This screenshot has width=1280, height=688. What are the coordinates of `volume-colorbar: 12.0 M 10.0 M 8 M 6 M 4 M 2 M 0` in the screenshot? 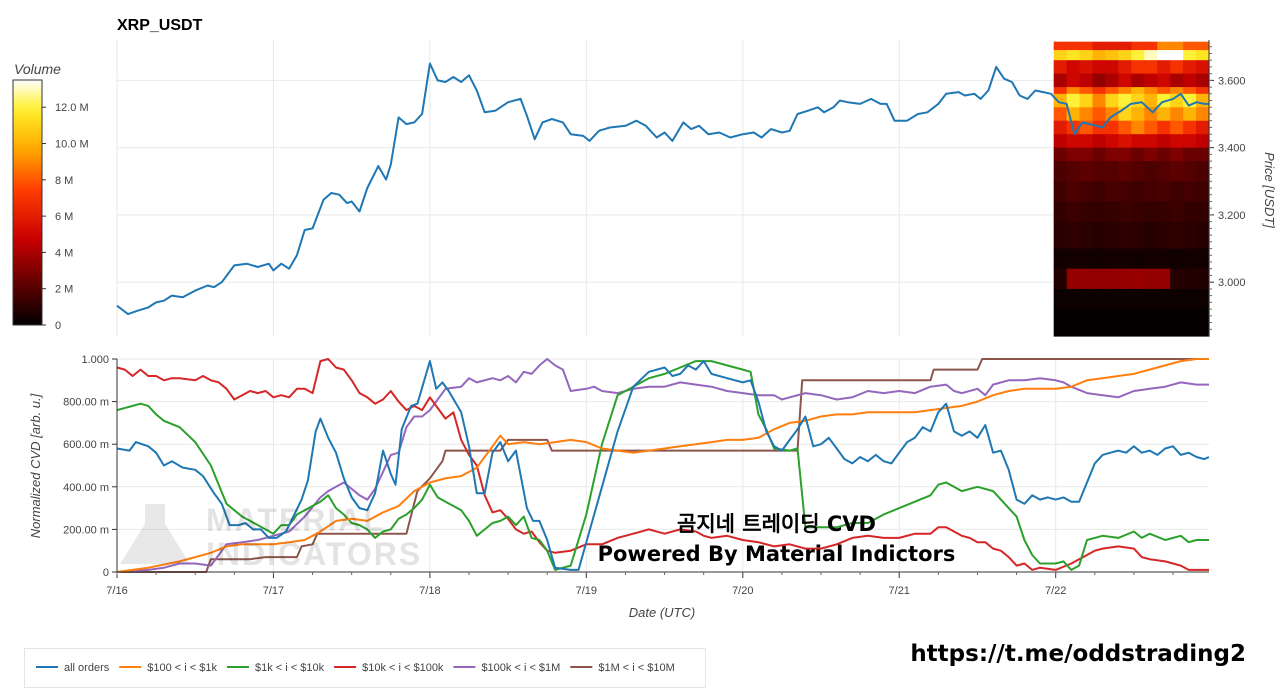 It's located at (50, 205).